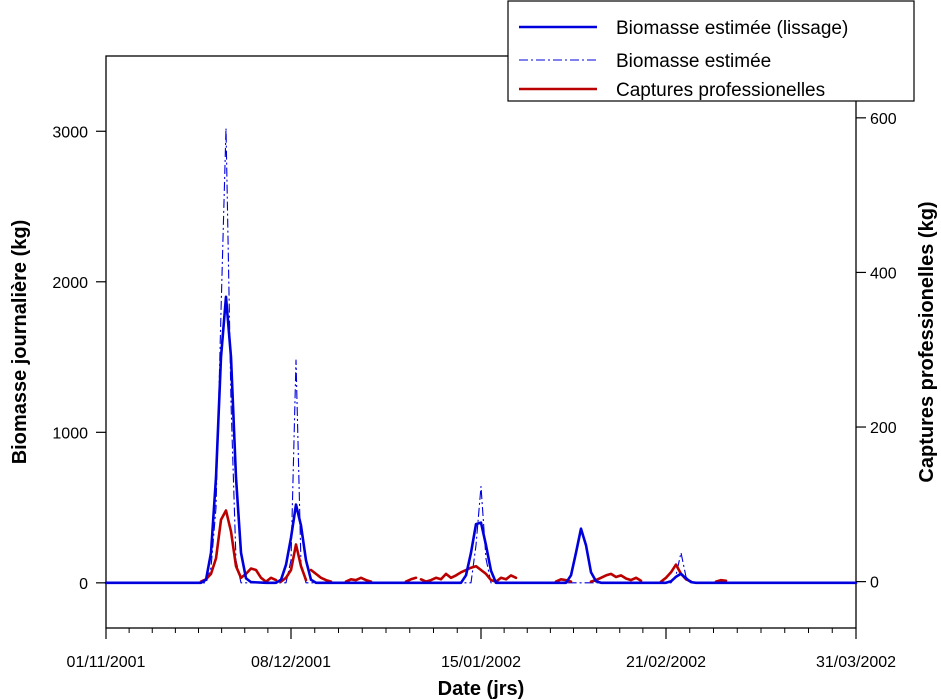 Image resolution: width=941 pixels, height=700 pixels. Describe the element at coordinates (70, 283) in the screenshot. I see `y-tick-label: 2000` at that location.